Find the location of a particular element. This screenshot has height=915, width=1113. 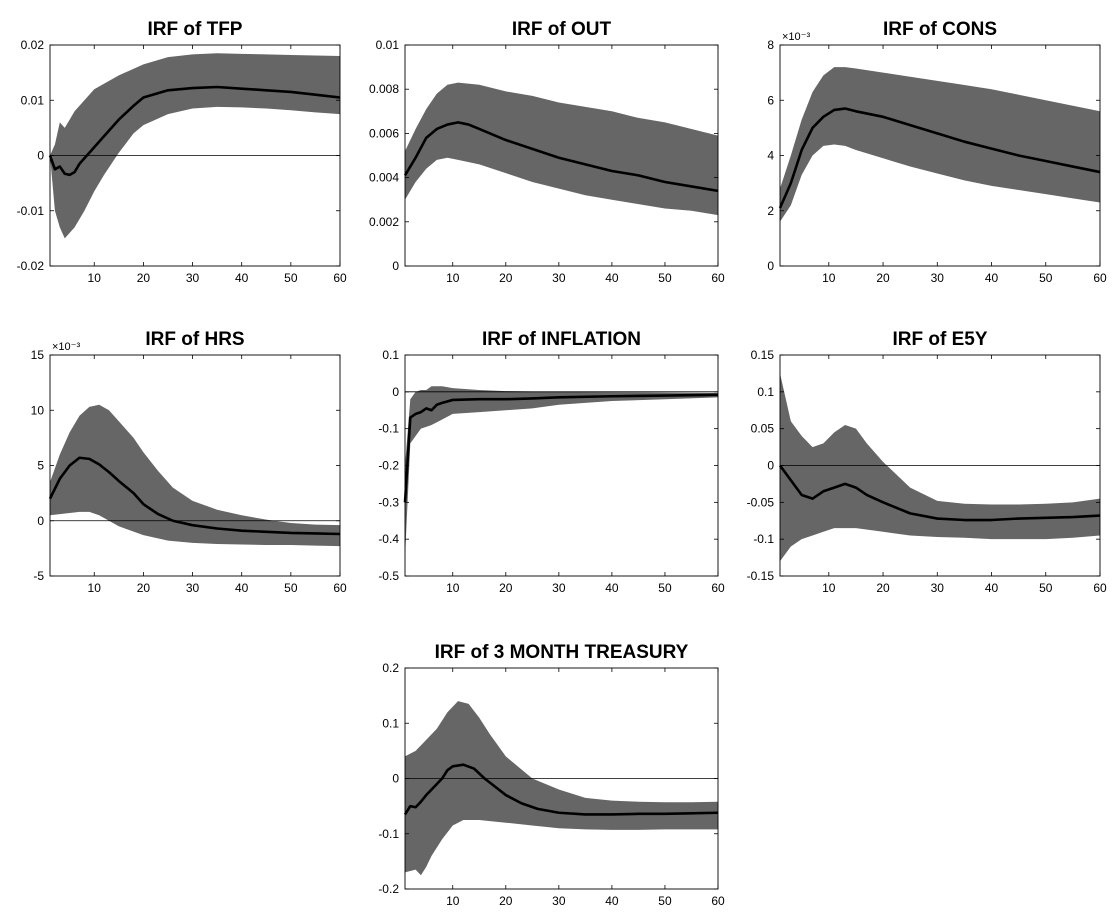

chart-title: IRF of INFLATION is located at coordinates (561, 339).